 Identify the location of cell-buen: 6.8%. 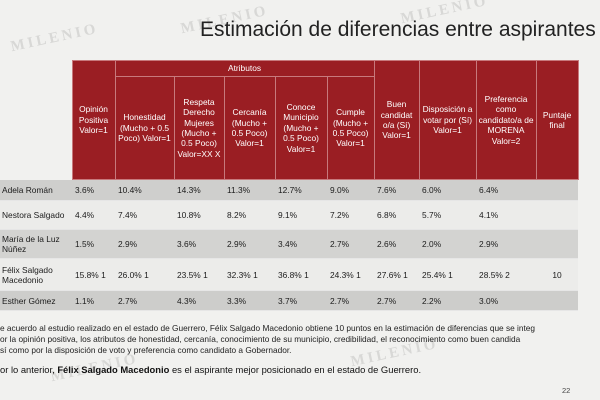
(397, 215).